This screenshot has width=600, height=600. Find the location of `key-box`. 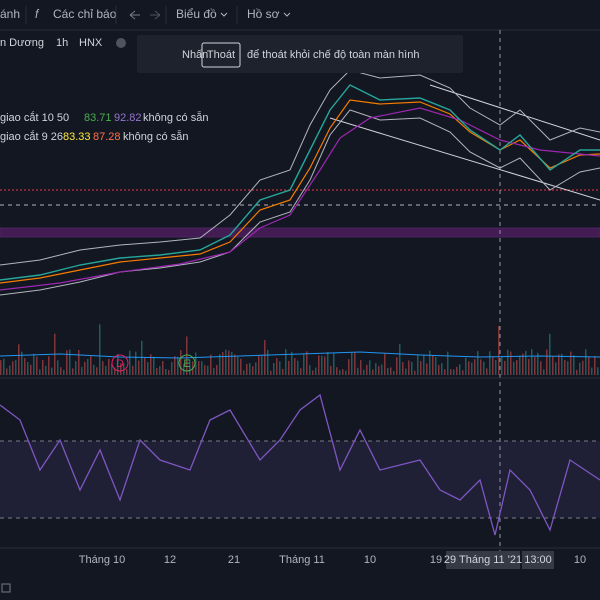

key-box is located at coordinates (221, 55).